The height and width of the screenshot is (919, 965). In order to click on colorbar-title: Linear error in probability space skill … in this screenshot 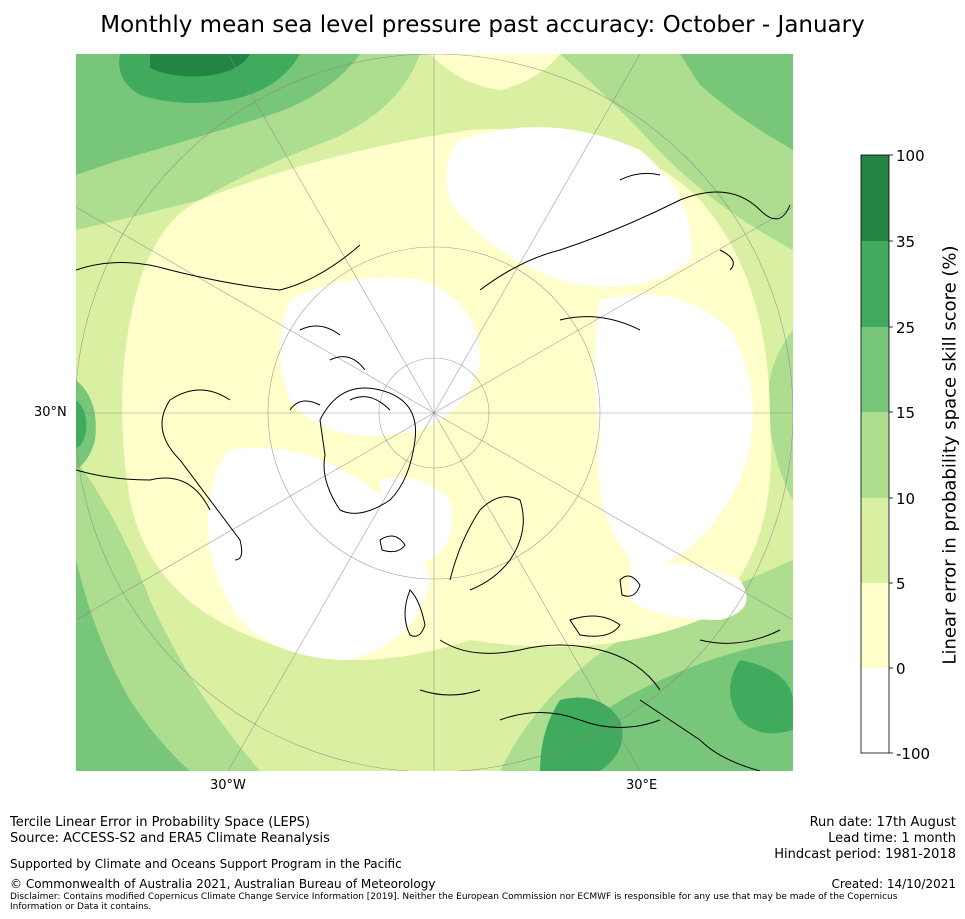, I will do `click(950, 455)`.